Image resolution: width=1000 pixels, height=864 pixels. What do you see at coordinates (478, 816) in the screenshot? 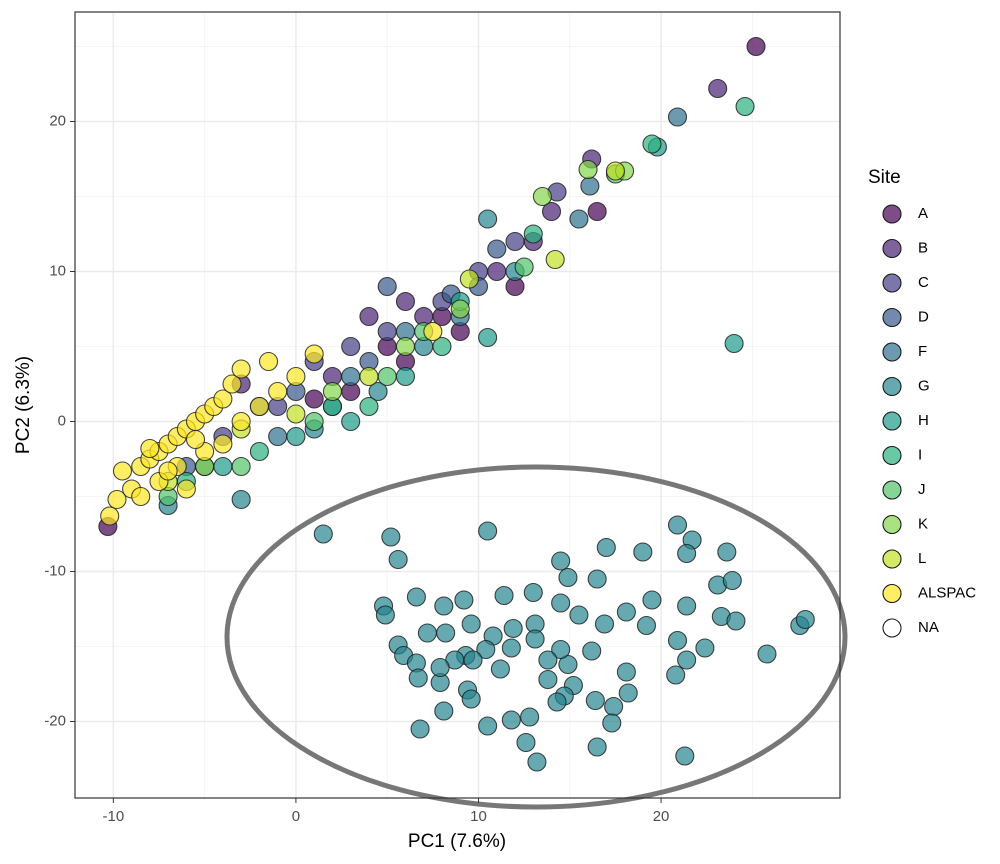
I see `x-tick-label: 10` at bounding box center [478, 816].